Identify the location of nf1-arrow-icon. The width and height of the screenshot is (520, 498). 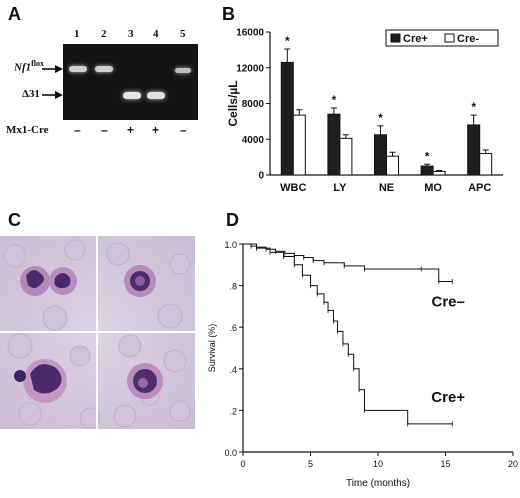
(52, 69).